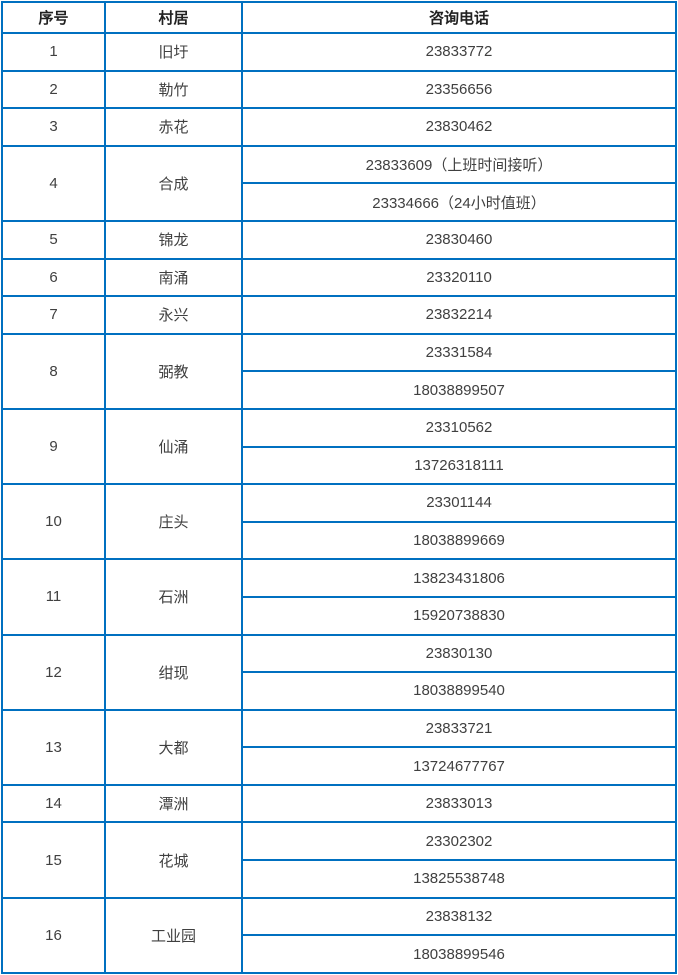 This screenshot has height=975, width=678. What do you see at coordinates (459, 427) in the screenshot?
I see `phone-cell: 23310562` at bounding box center [459, 427].